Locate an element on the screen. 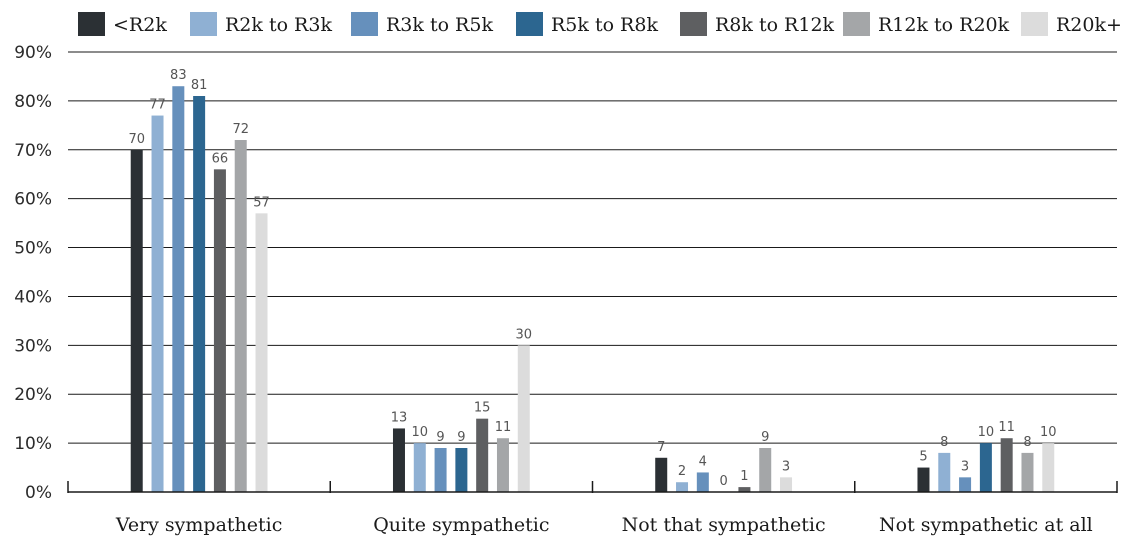  legend-label: R20k+ is located at coordinates (1089, 25).